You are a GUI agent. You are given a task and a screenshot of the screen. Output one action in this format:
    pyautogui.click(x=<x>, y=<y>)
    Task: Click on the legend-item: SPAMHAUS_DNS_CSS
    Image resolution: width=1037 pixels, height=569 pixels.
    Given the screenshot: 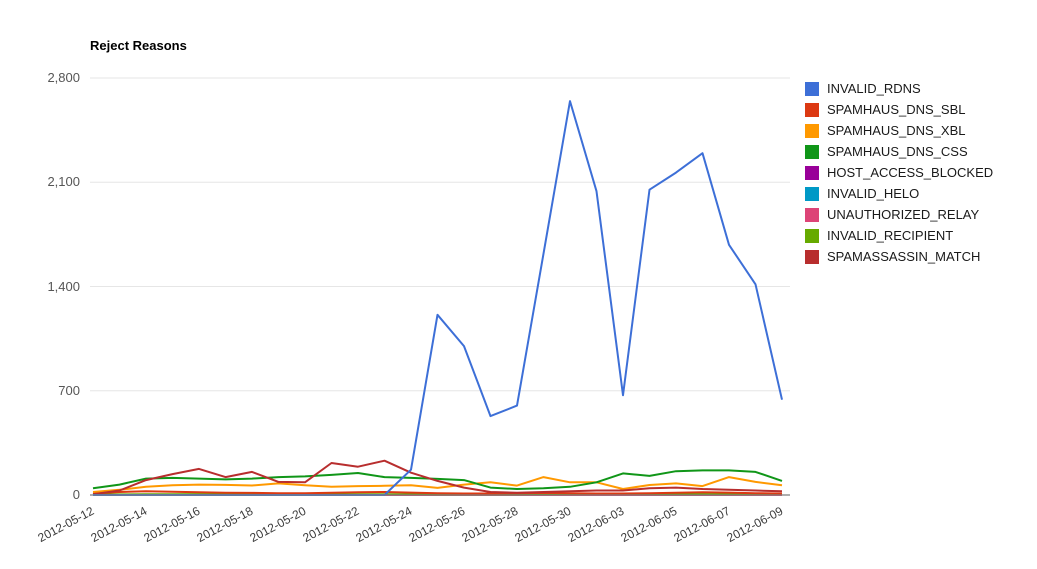 What is the action you would take?
    pyautogui.click(x=899, y=151)
    